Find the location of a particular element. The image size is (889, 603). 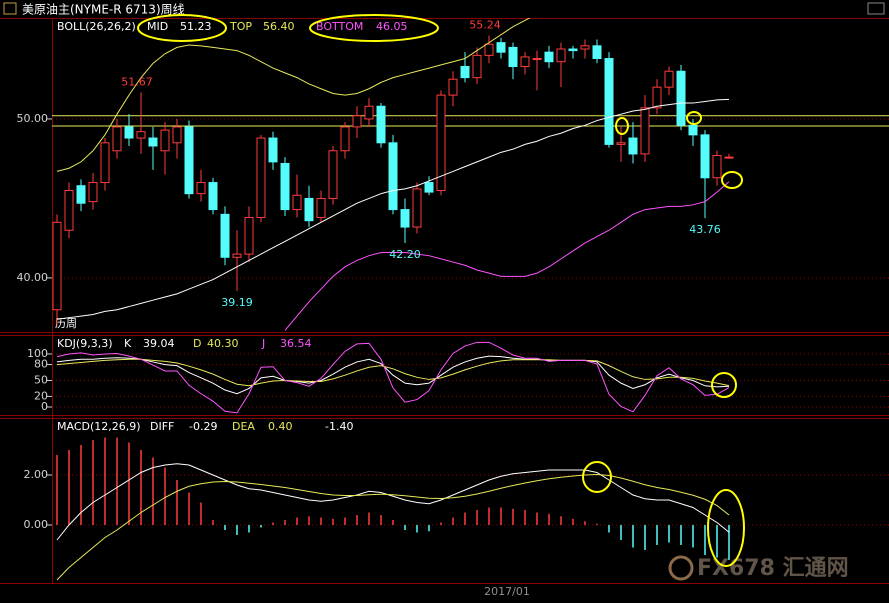

legend-name: K is located at coordinates (128, 343).